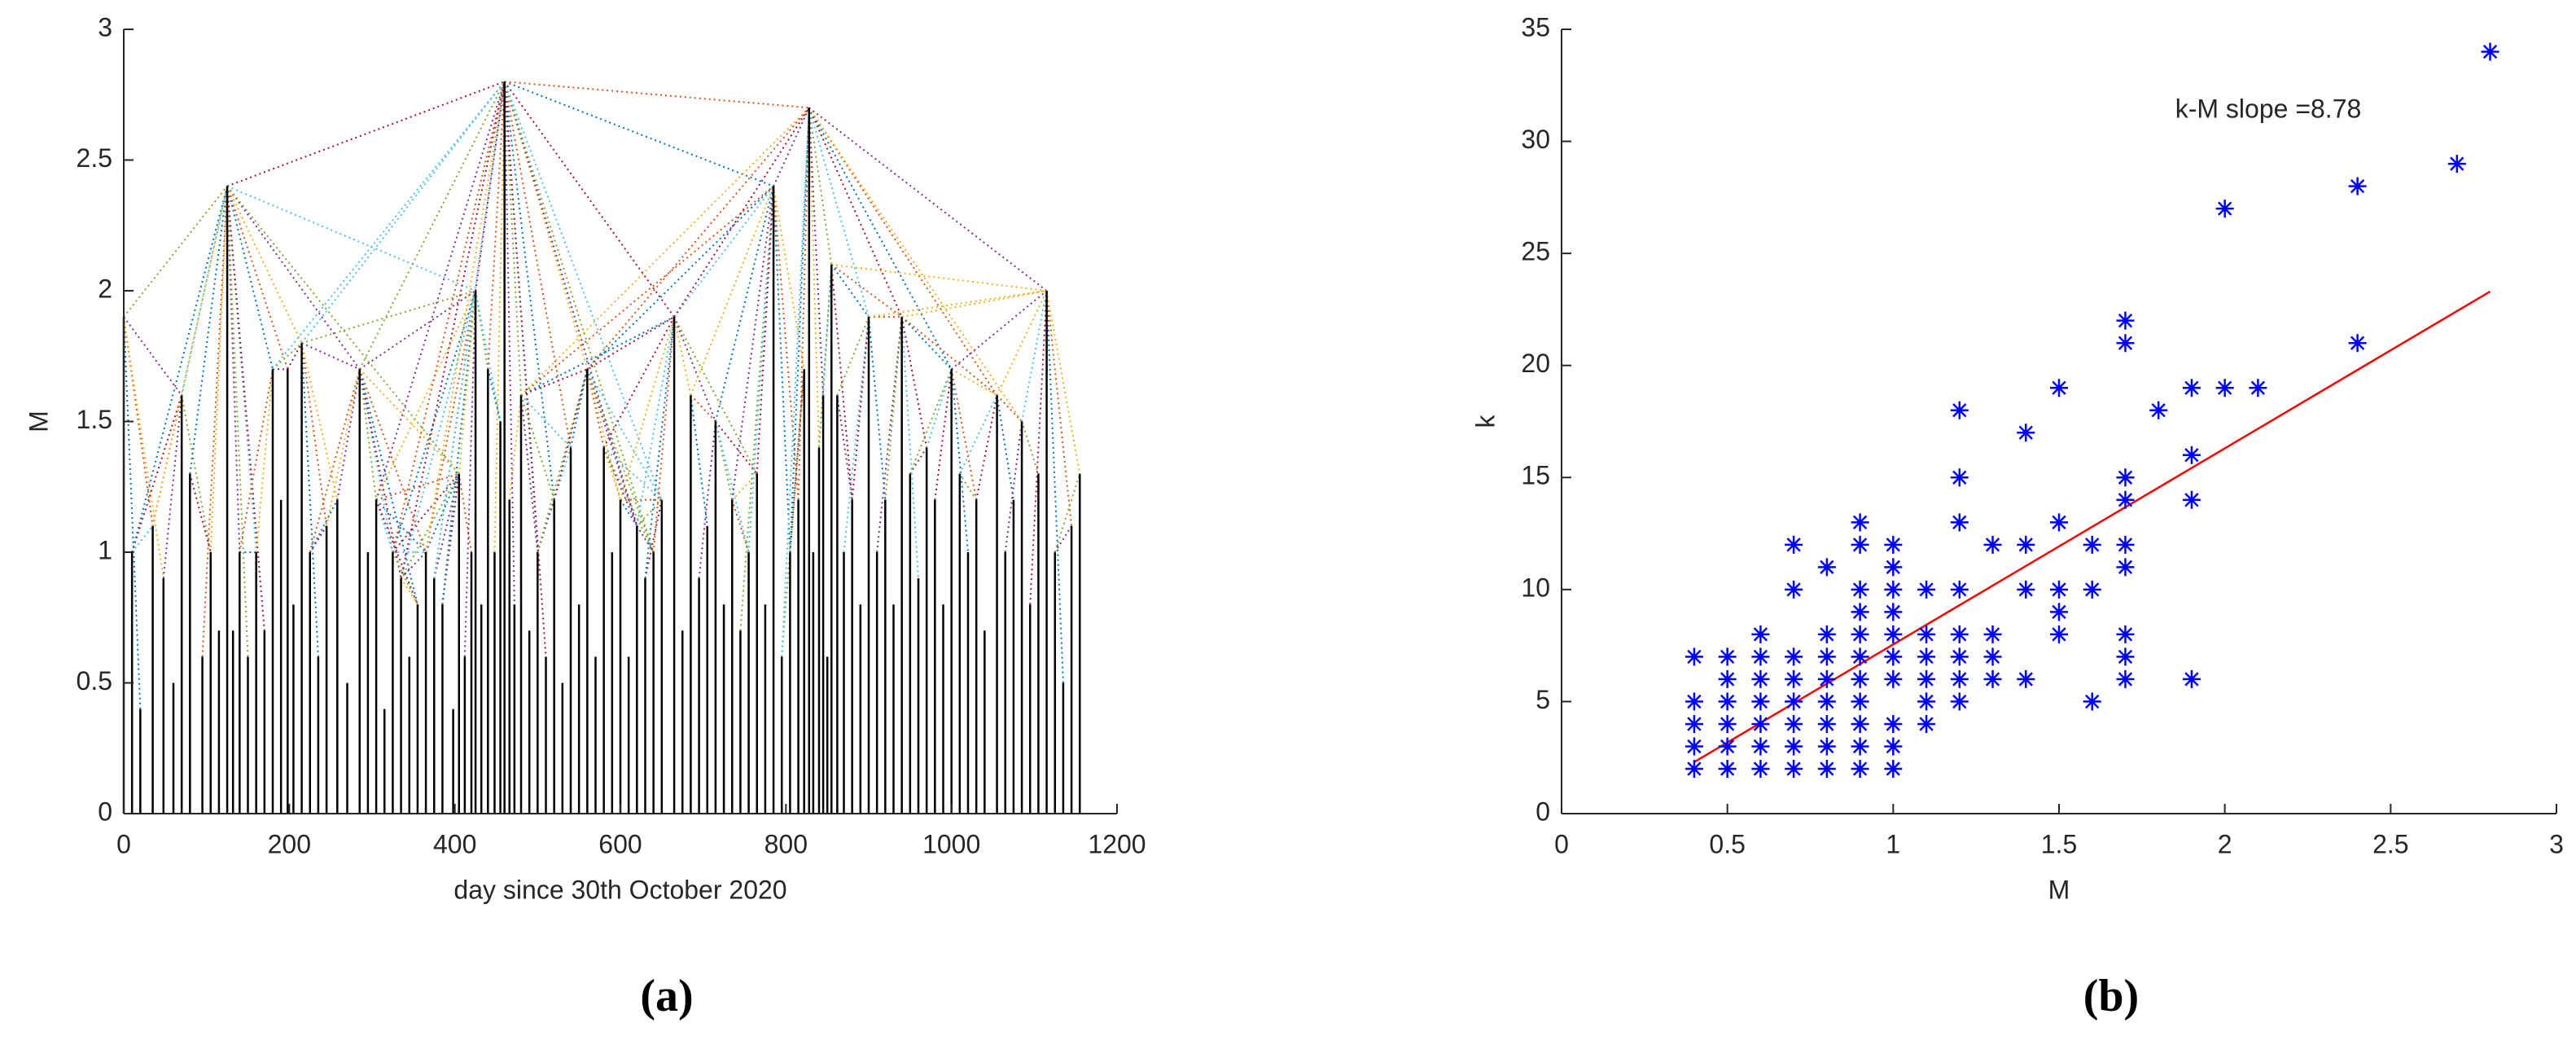  What do you see at coordinates (94, 158) in the screenshot?
I see `y-tick-label: 2.5` at bounding box center [94, 158].